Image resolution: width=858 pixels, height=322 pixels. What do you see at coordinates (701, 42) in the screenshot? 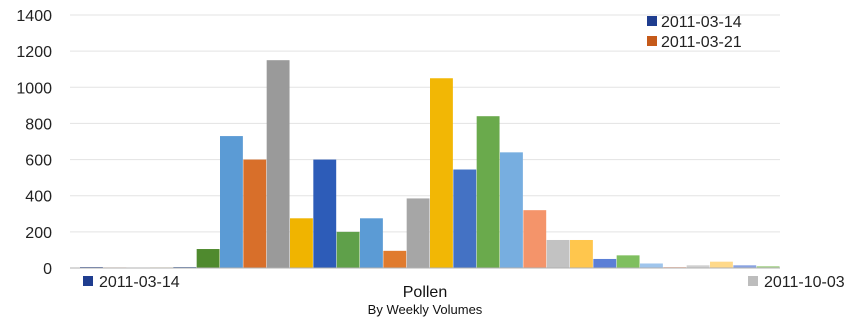
I see `legend-label-2: 2011-03-21` at bounding box center [701, 42].